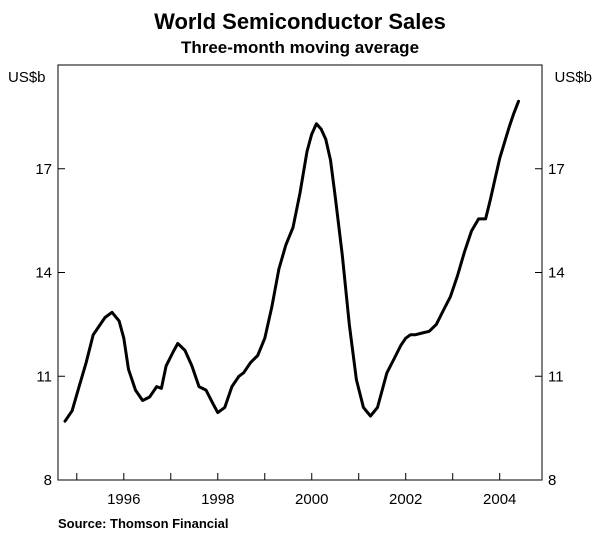  I want to click on x-tick-label: 2004, so click(499, 499).